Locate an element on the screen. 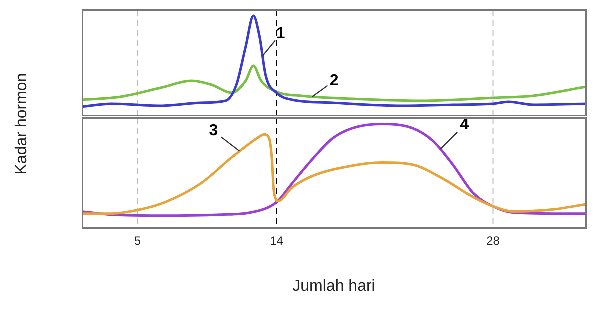 The image size is (600, 310). annotation: 4 is located at coordinates (465, 125).